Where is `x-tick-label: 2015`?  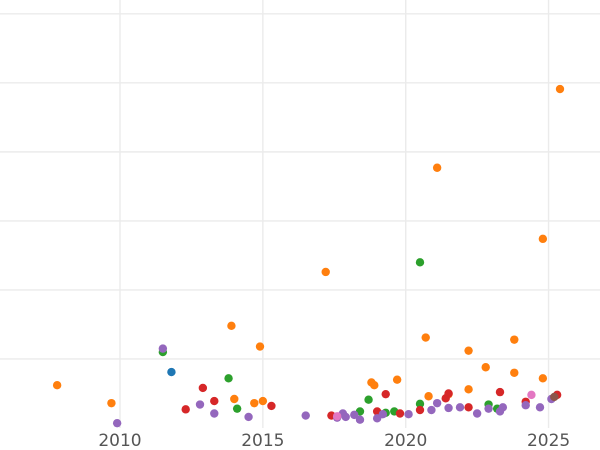 x-tick-label: 2015 is located at coordinates (262, 440).